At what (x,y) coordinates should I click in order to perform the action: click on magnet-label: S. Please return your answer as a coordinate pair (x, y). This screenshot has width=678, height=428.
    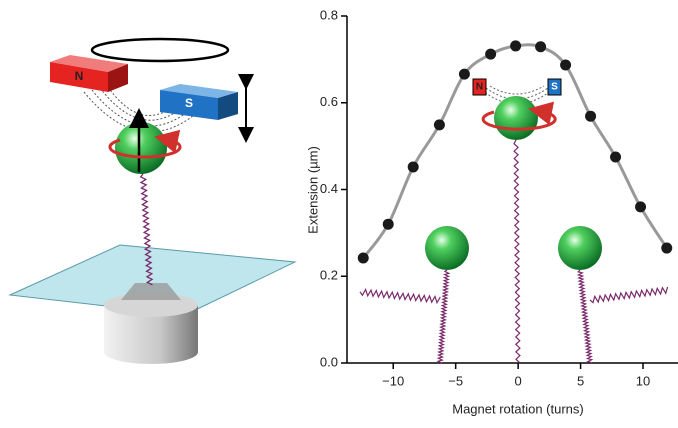
    Looking at the image, I should click on (189, 103).